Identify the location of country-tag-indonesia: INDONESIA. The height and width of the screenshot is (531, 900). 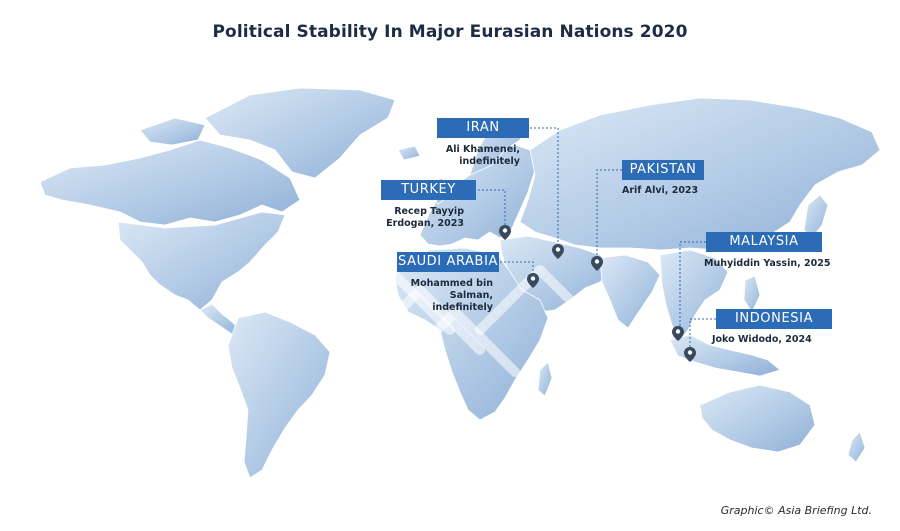
(774, 319).